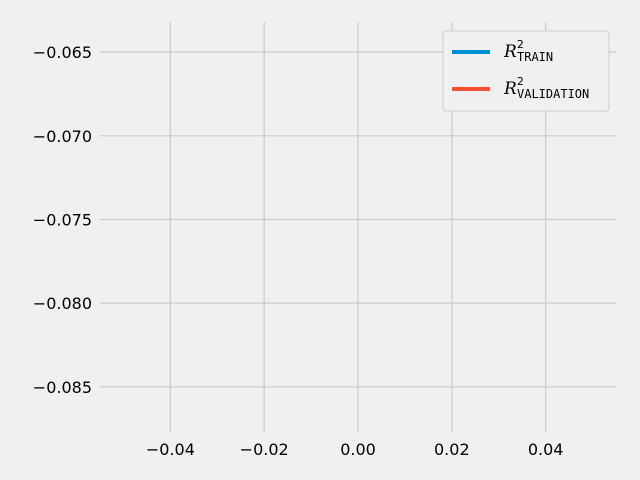 The height and width of the screenshot is (480, 640). What do you see at coordinates (452, 449) in the screenshot?
I see `x-tick-label: 0.02` at bounding box center [452, 449].